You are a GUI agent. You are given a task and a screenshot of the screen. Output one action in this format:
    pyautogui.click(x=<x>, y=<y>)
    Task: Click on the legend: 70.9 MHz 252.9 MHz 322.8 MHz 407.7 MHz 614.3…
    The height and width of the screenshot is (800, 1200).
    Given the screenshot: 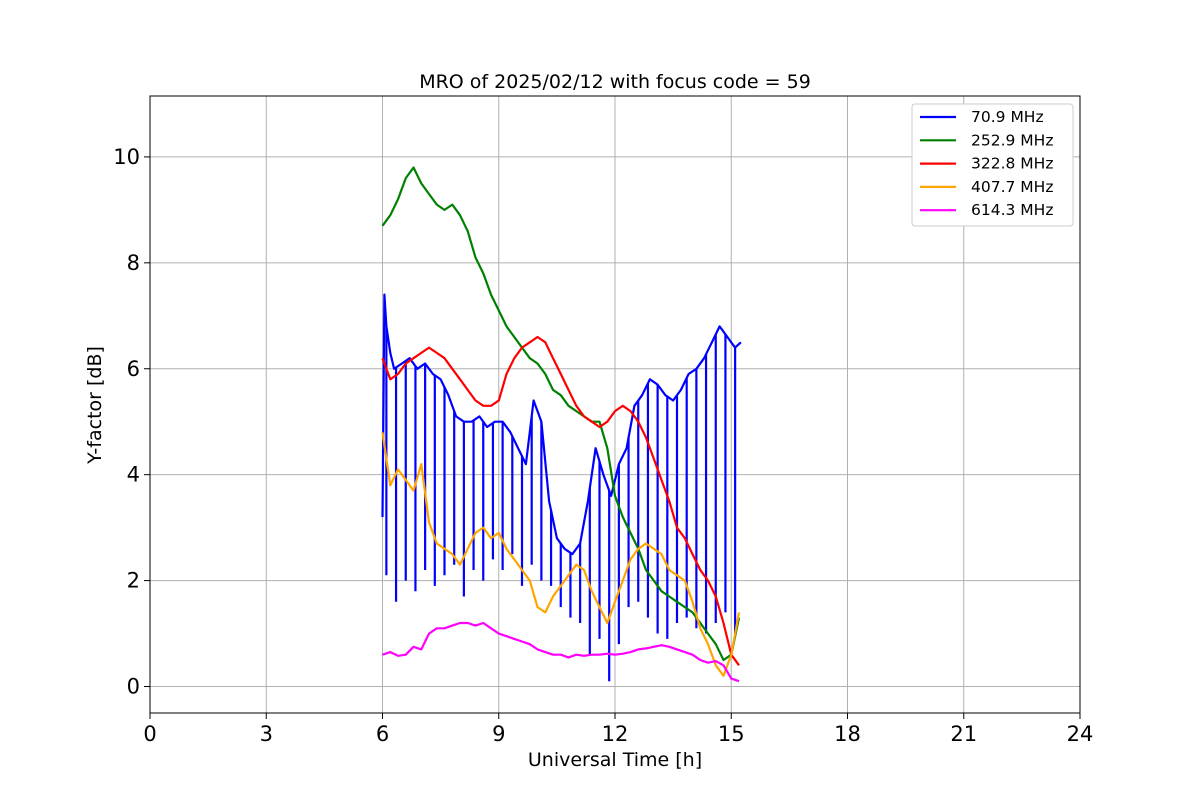 What is the action you would take?
    pyautogui.click(x=992, y=165)
    